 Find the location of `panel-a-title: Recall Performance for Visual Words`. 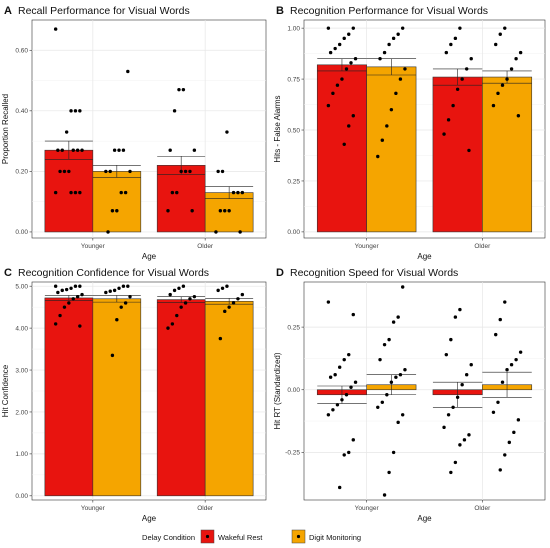

panel-a-title: Recall Performance for Visual Words is located at coordinates (104, 11).